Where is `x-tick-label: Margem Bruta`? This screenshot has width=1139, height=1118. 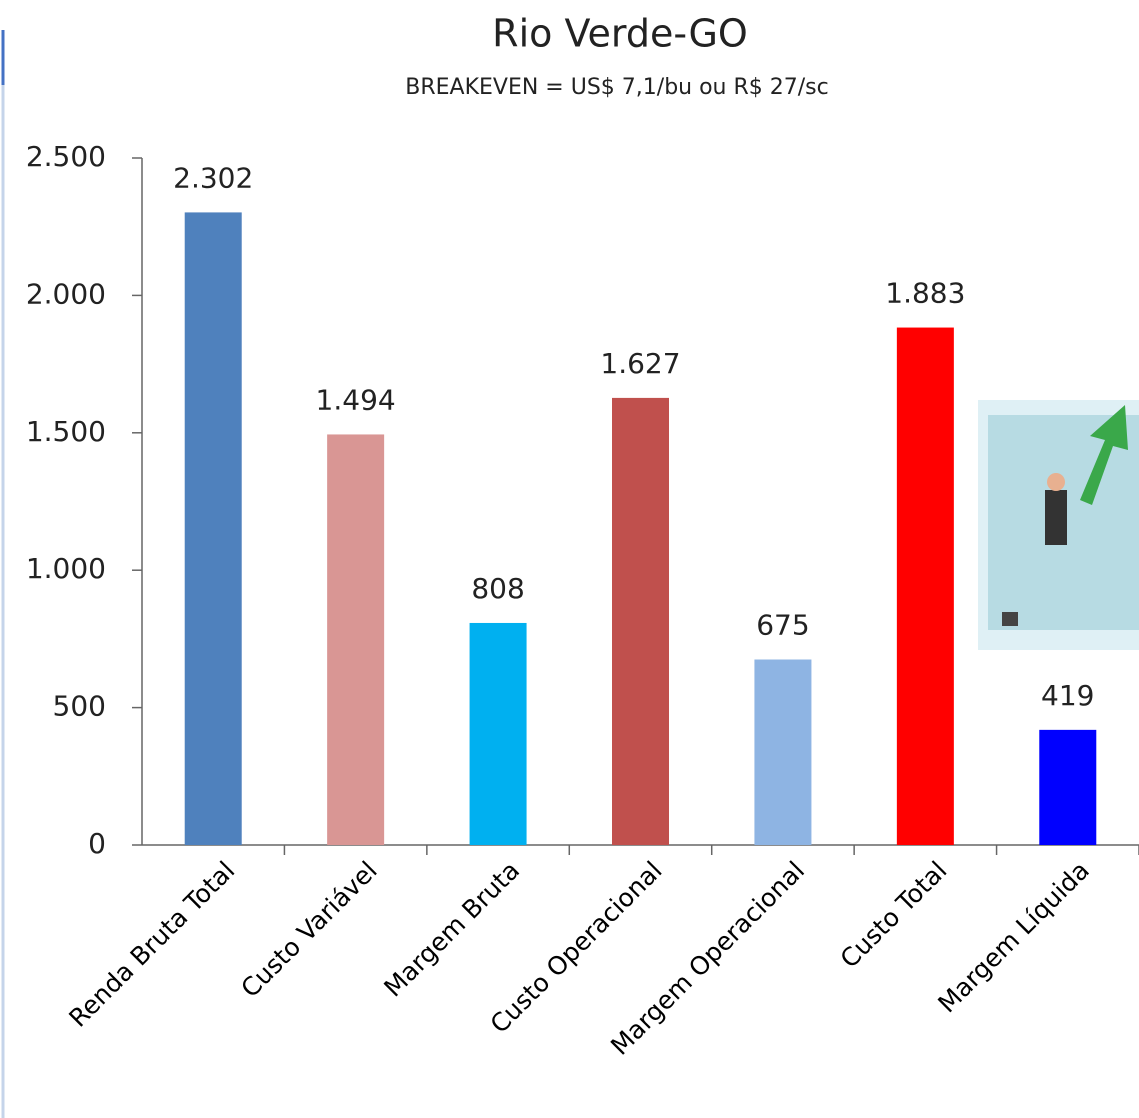
x-tick-label: Margem Bruta is located at coordinates (451, 929).